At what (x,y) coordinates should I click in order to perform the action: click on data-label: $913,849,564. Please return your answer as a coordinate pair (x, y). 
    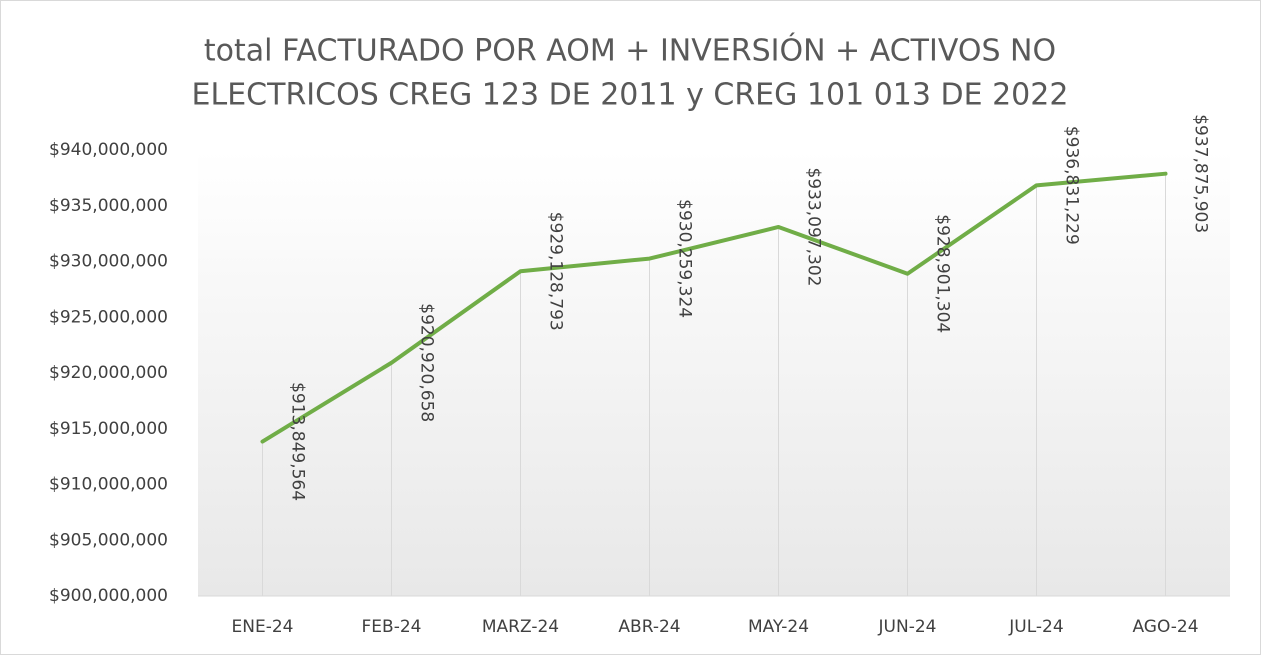
    Looking at the image, I should click on (298, 441).